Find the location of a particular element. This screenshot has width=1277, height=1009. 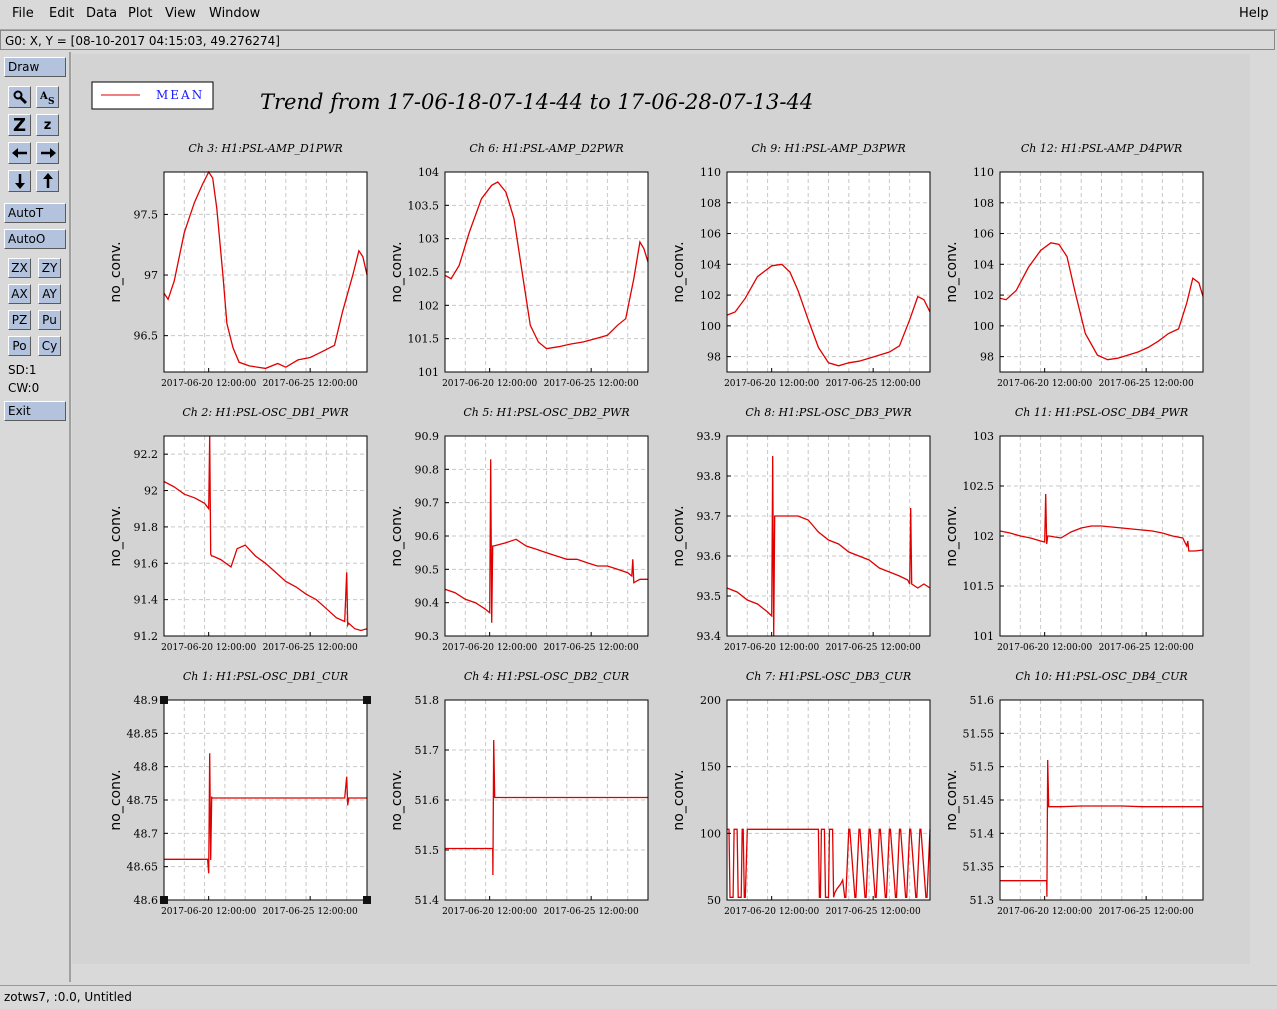

pan-up-button is located at coordinates (47, 181).